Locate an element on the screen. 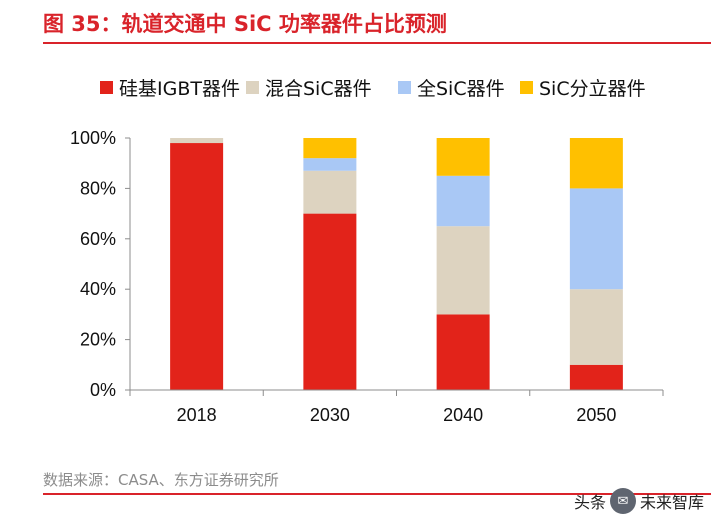  legend-label: SiC分立器件 is located at coordinates (592, 89).